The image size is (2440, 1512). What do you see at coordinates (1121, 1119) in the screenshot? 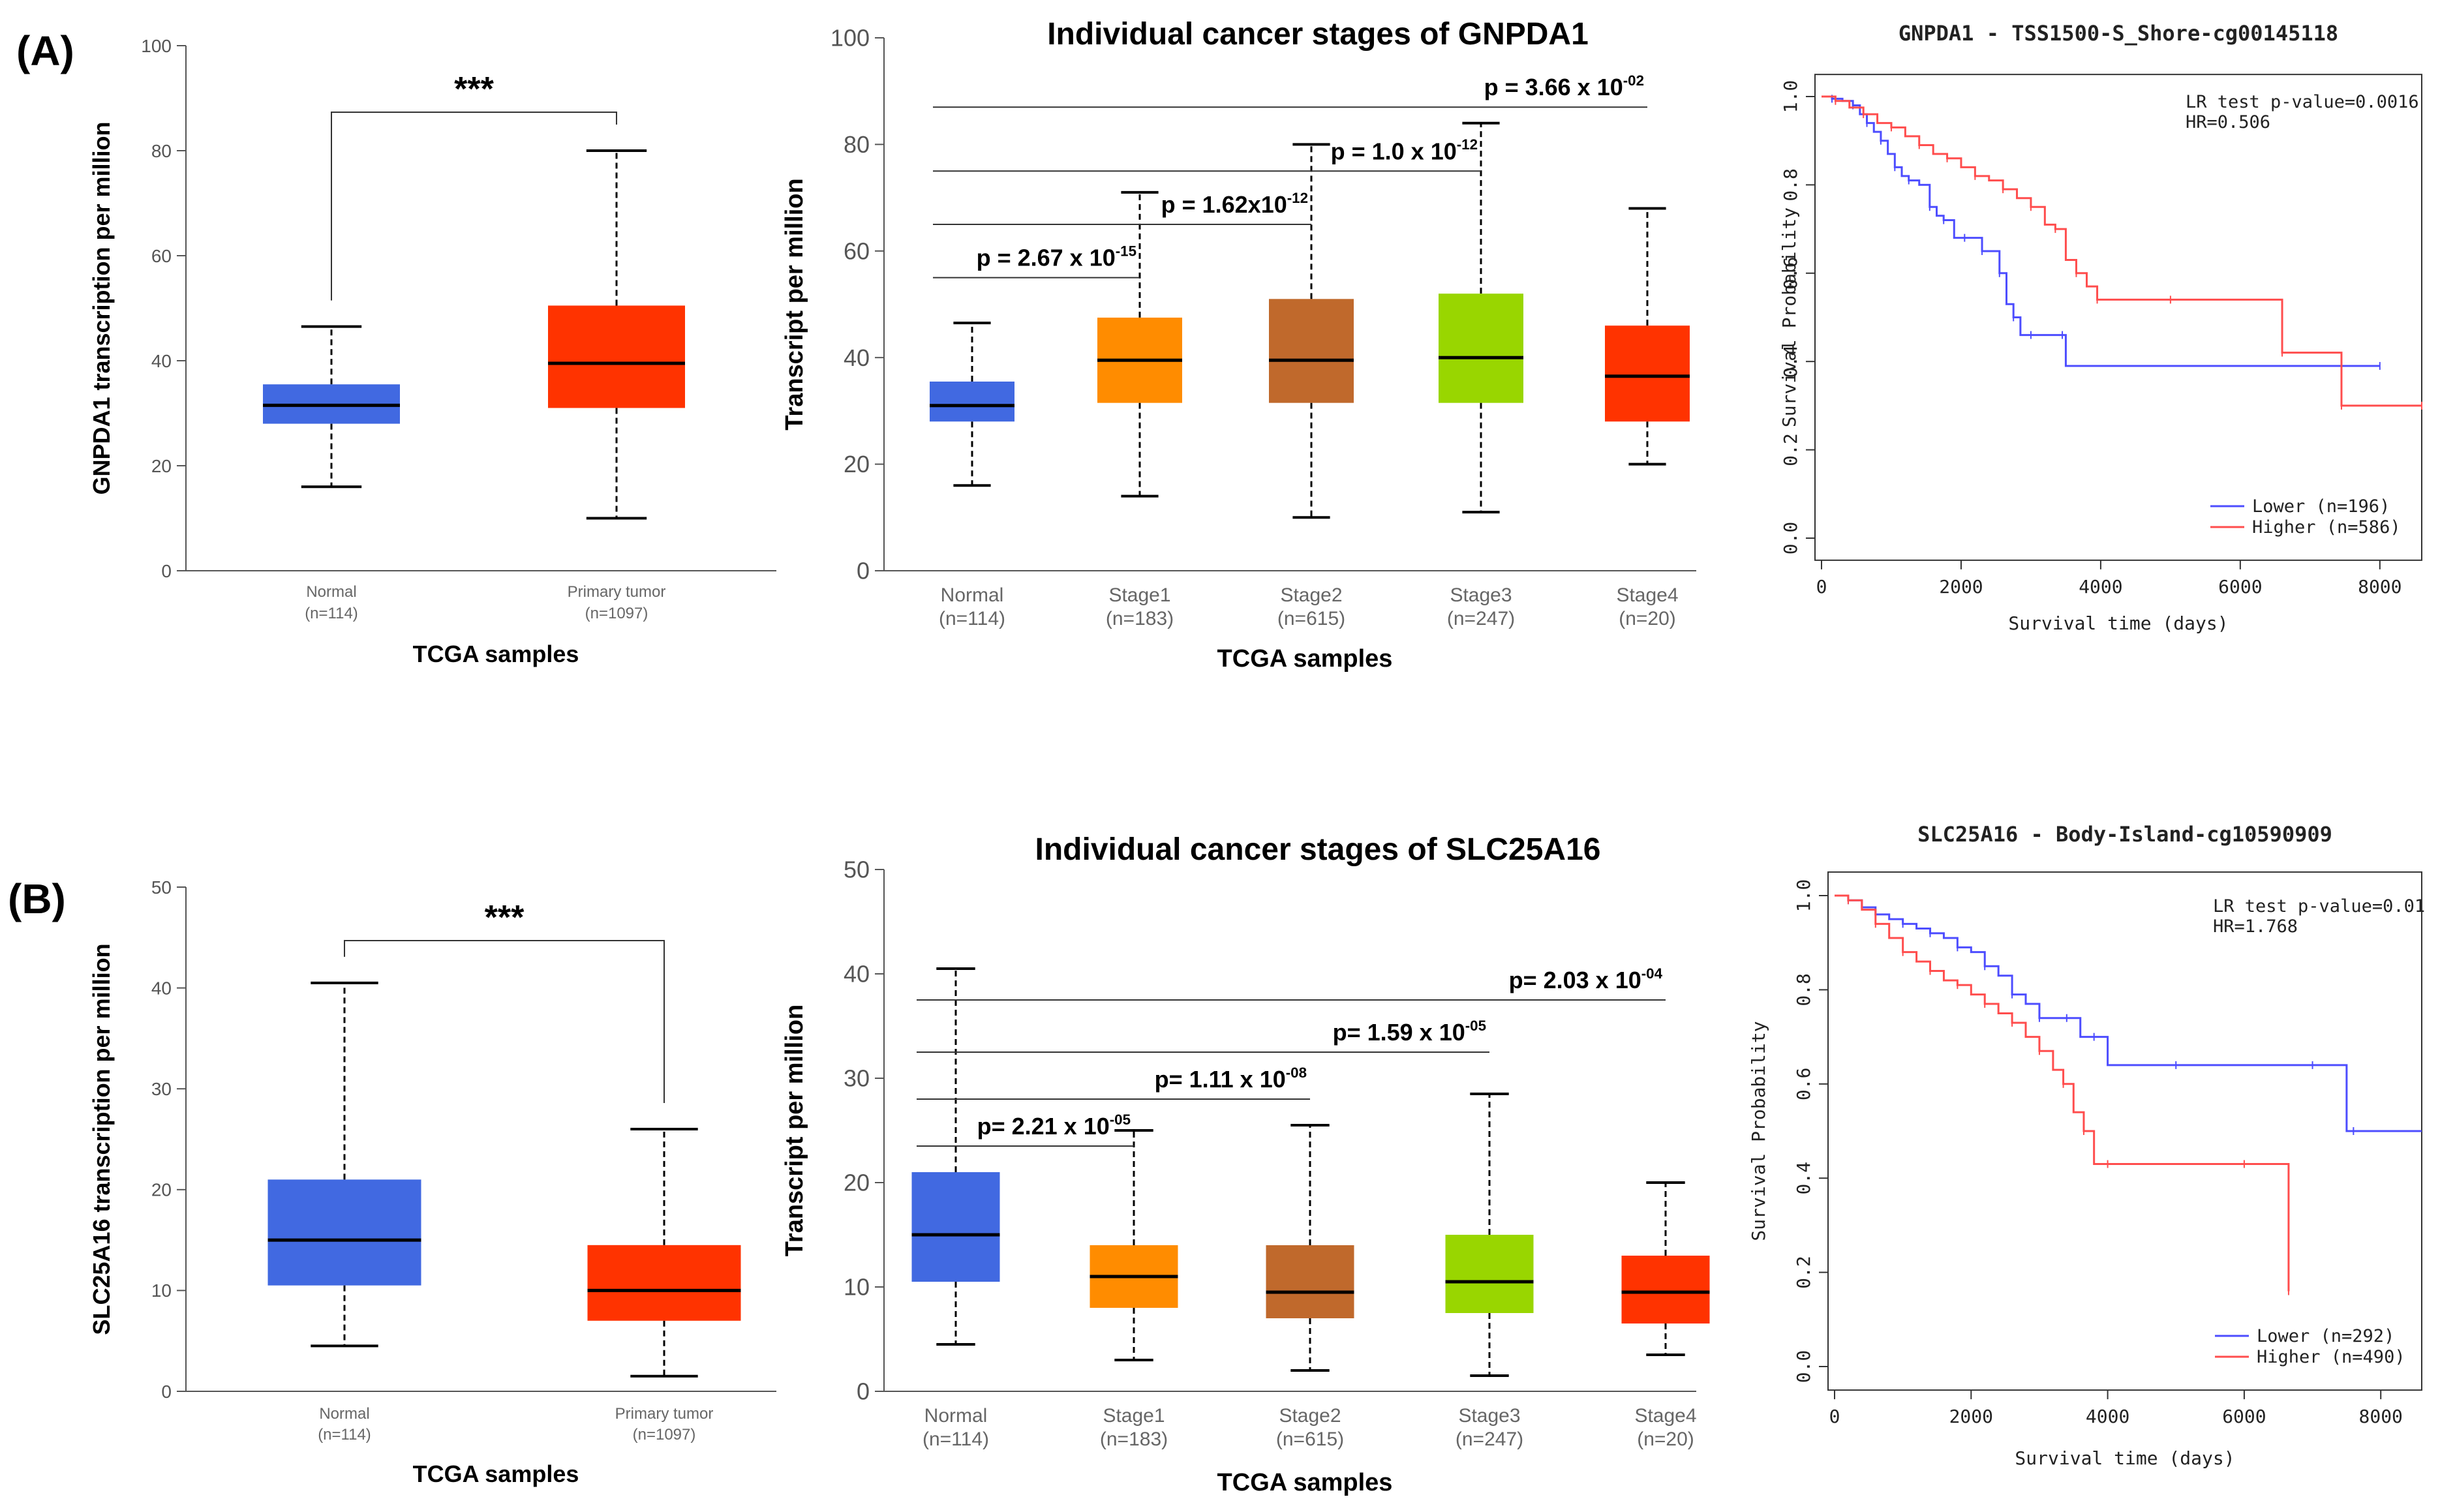
I see `p-value-exponent: -05` at bounding box center [1121, 1119].